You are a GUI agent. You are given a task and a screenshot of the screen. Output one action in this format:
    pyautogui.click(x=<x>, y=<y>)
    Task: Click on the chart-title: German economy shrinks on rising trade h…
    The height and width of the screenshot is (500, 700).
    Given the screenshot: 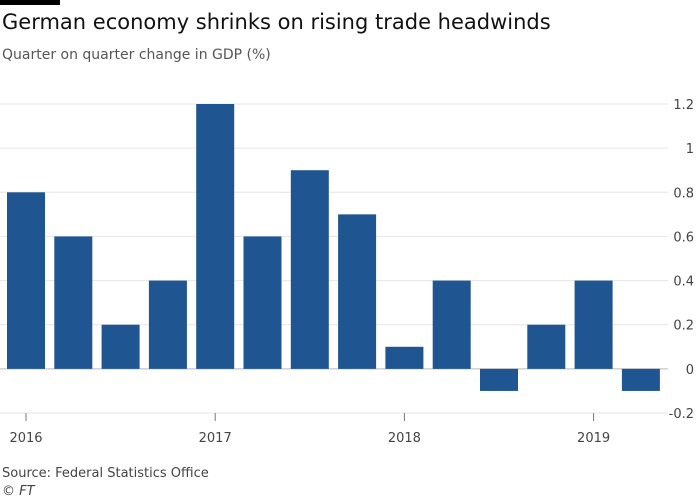 What is the action you would take?
    pyautogui.click(x=276, y=22)
    